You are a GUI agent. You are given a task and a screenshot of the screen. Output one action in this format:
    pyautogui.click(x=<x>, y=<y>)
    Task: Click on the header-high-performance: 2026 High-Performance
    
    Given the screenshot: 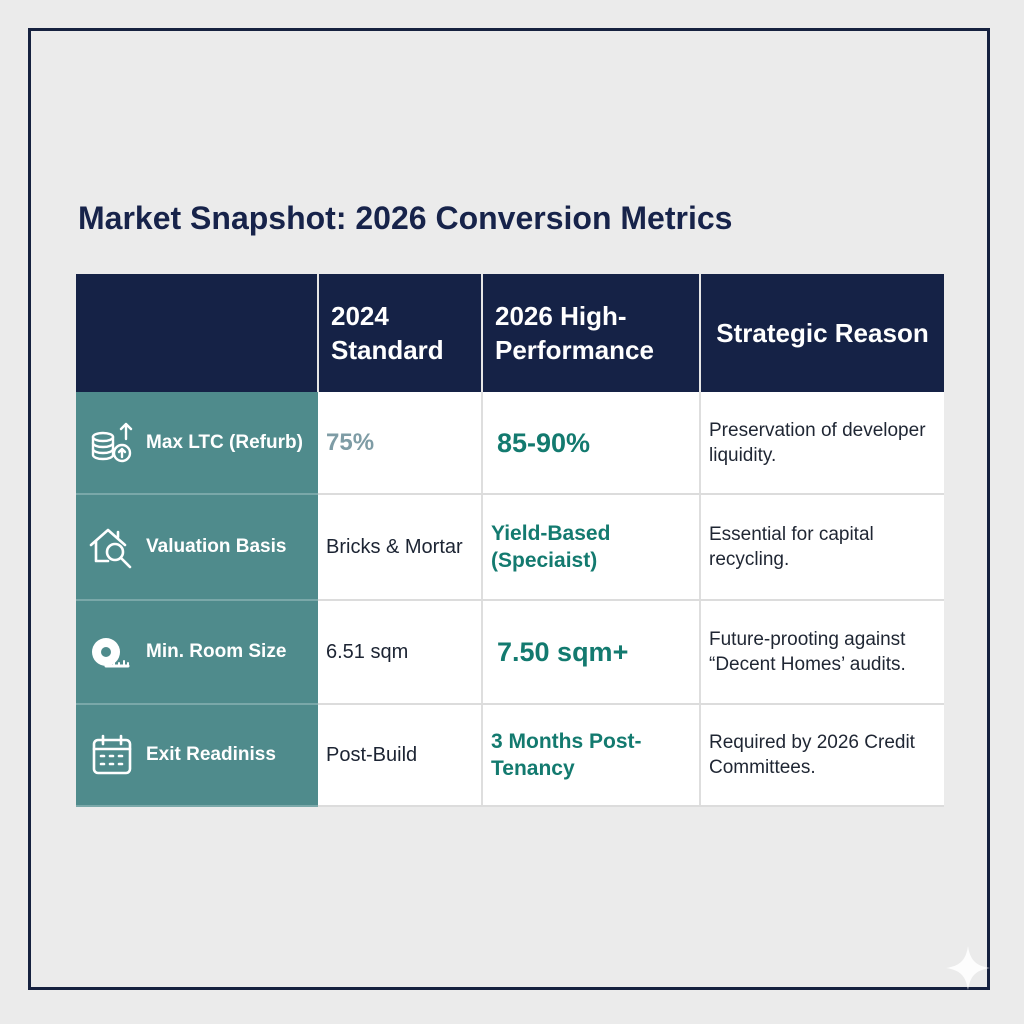 What is the action you would take?
    pyautogui.click(x=591, y=333)
    